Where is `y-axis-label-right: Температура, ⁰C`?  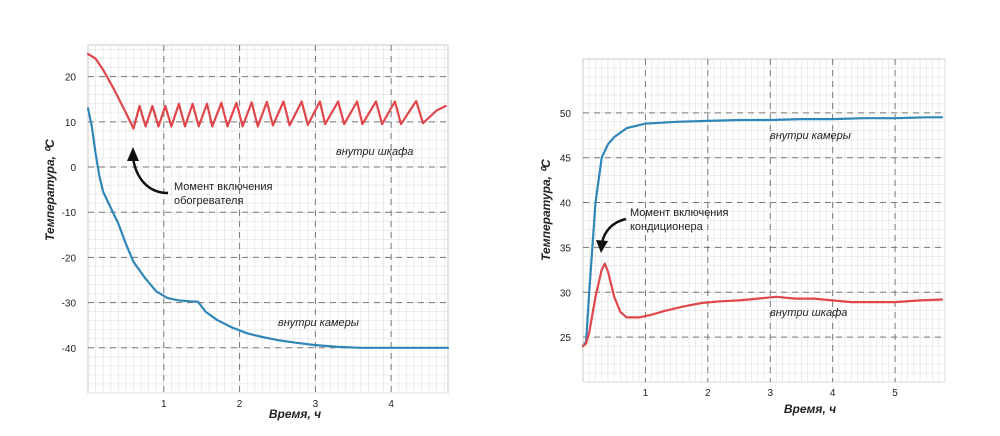
y-axis-label-right: Температура, ⁰C is located at coordinates (546, 210).